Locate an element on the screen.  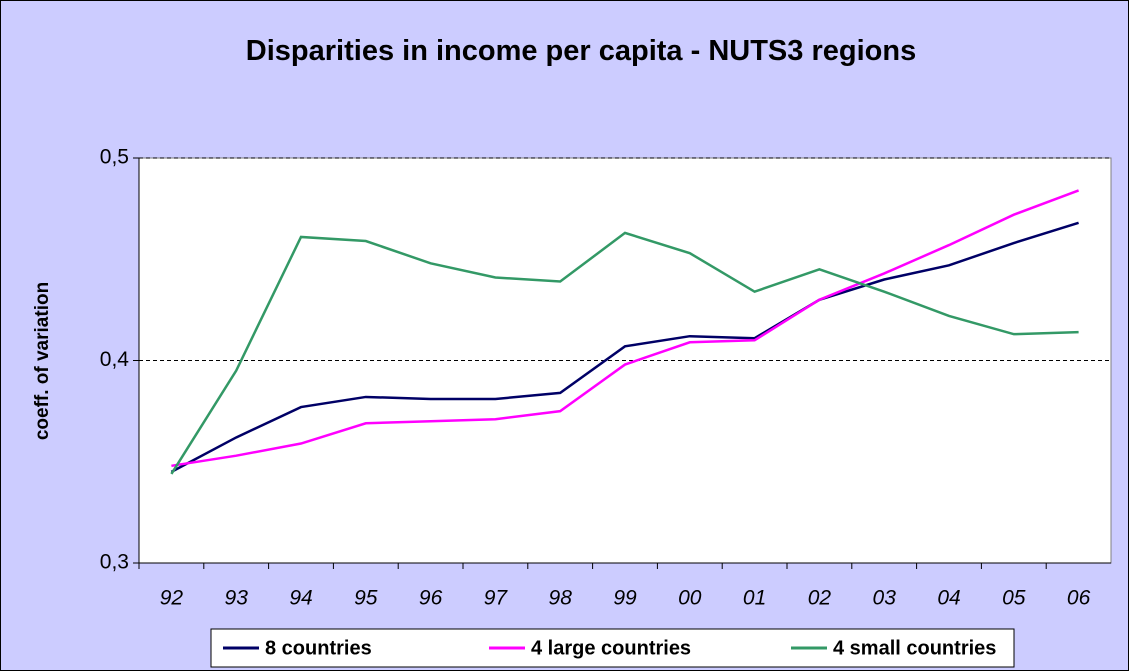
y-tick-label: 0,3 is located at coordinates (114, 562).